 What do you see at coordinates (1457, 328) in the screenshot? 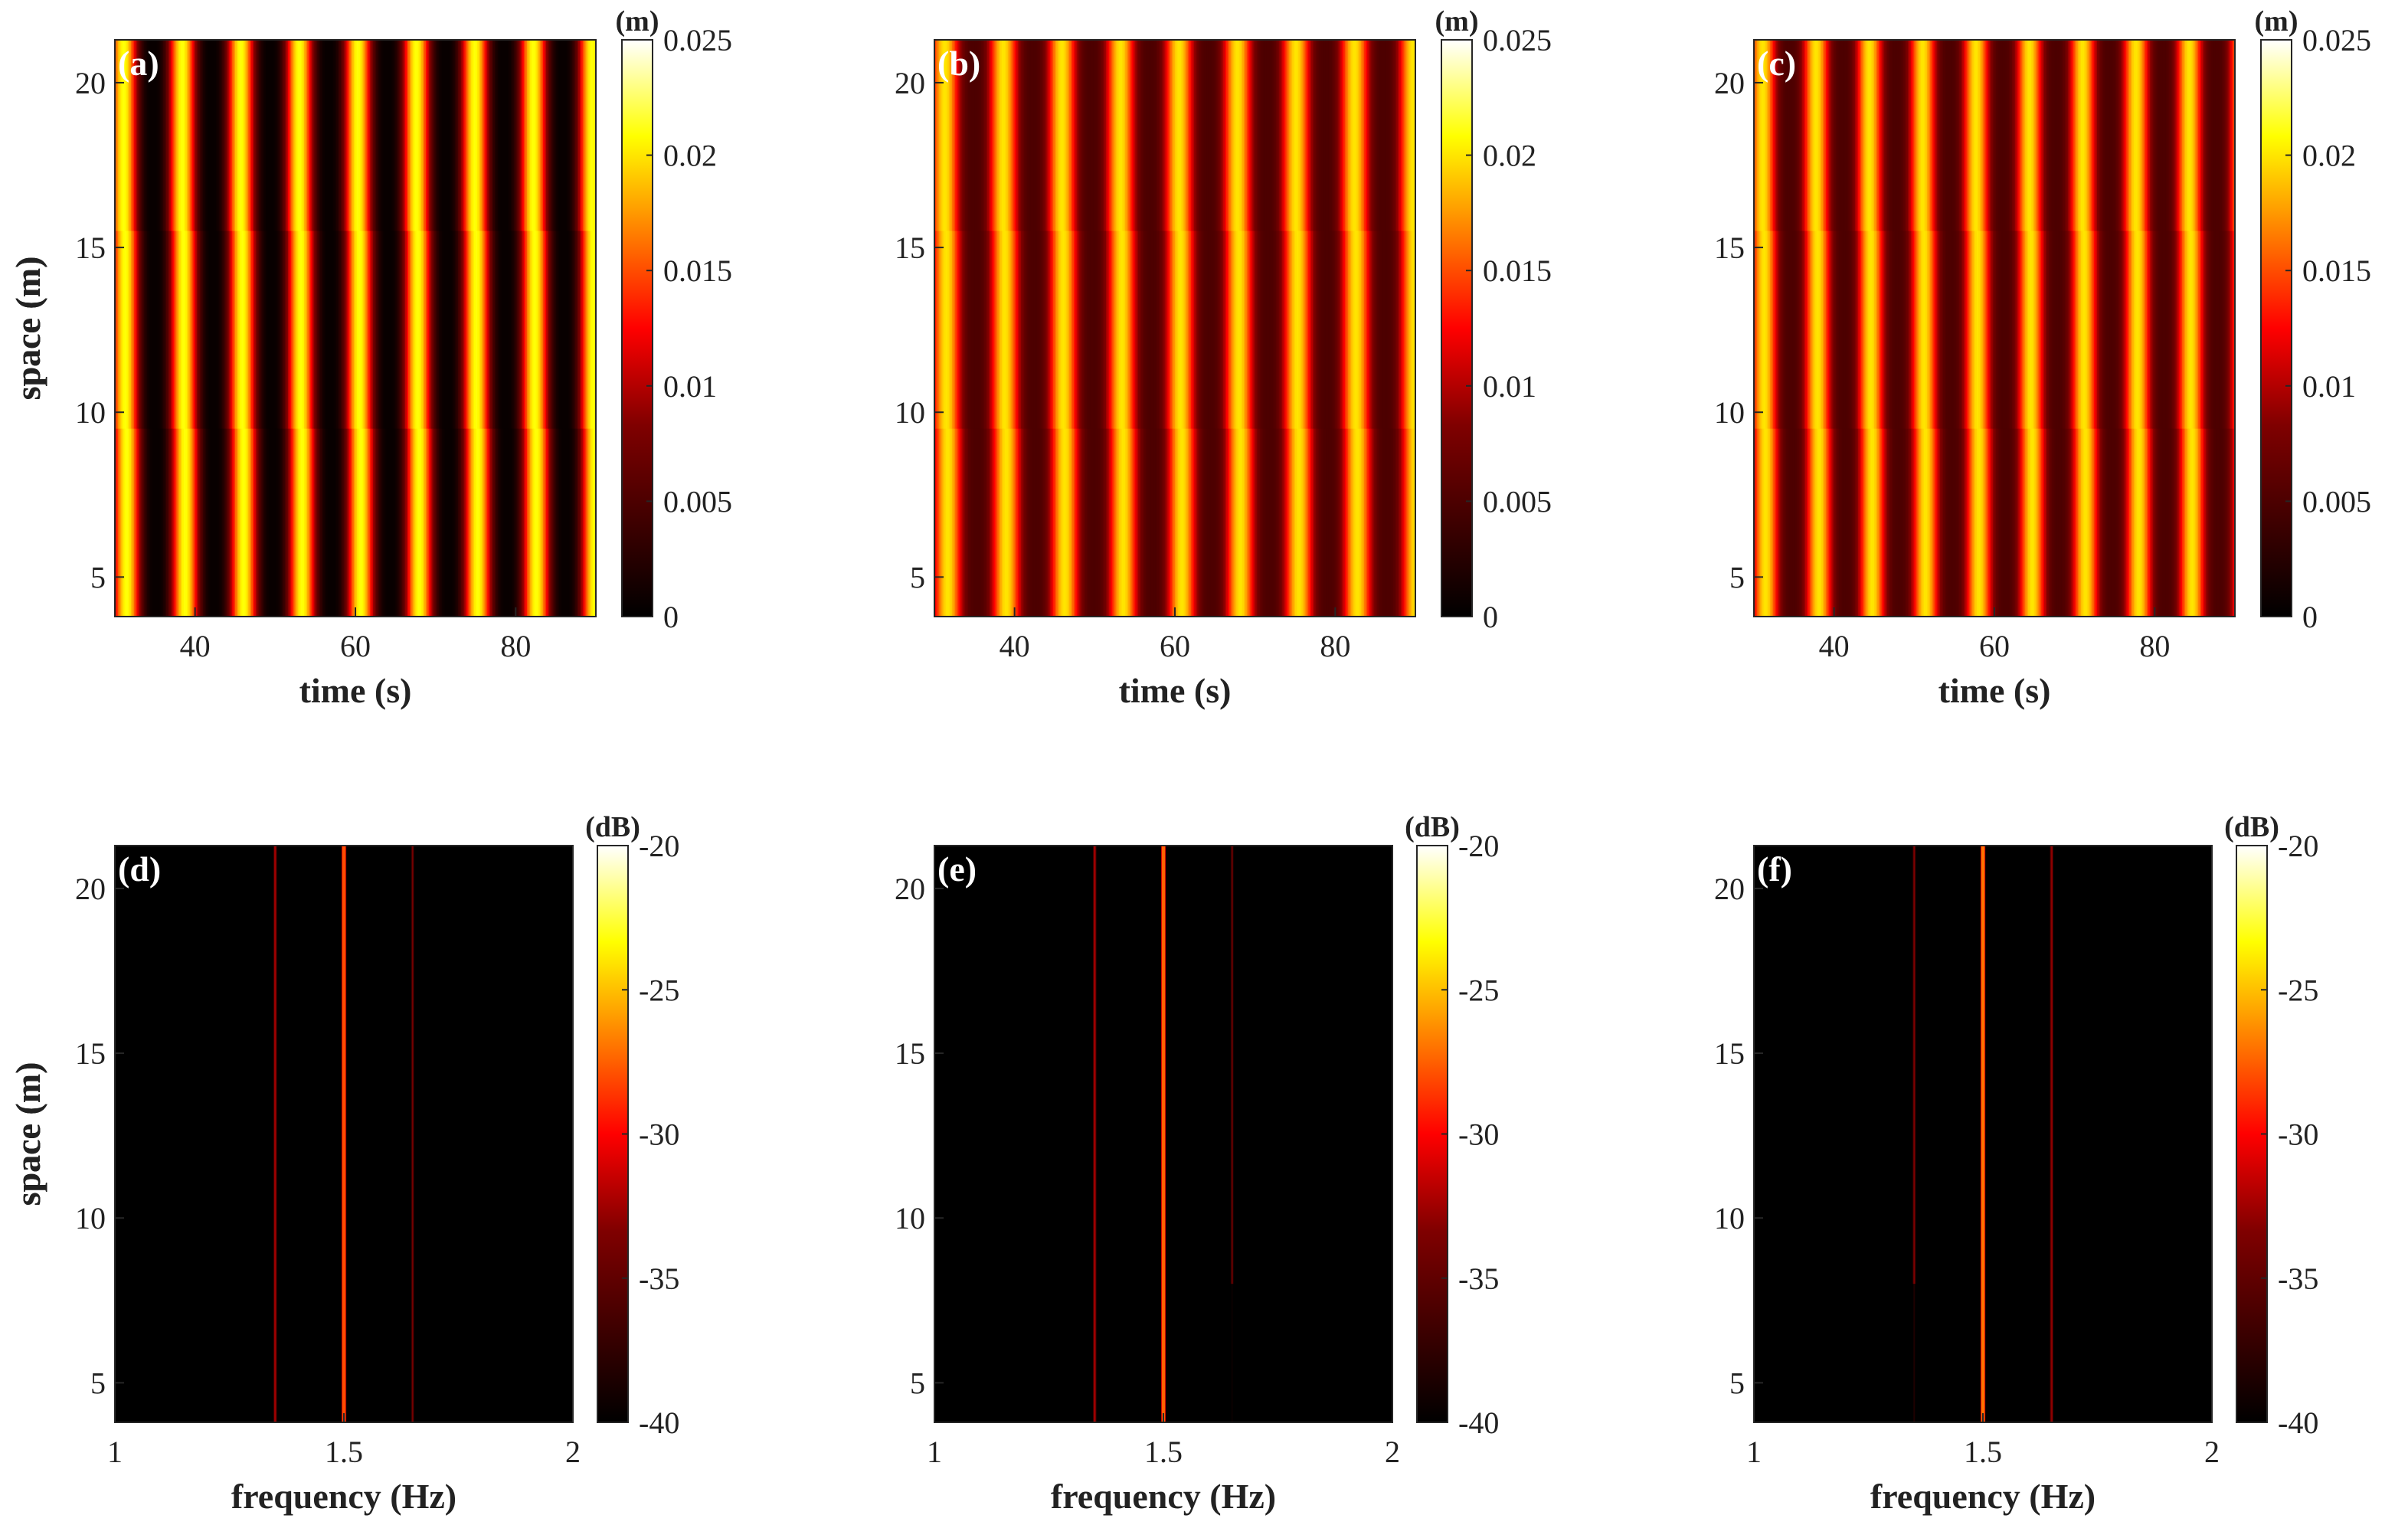
I see `colorbar-gradient` at bounding box center [1457, 328].